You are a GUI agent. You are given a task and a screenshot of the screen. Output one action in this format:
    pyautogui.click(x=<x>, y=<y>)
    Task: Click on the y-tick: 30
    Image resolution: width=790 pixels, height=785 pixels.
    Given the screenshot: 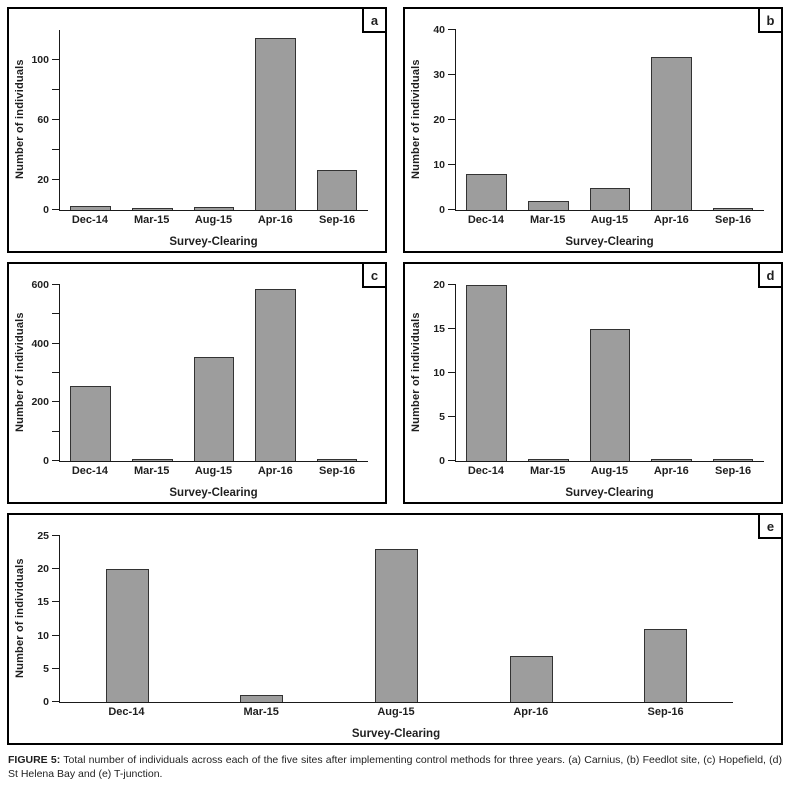 What is the action you would take?
    pyautogui.click(x=444, y=75)
    